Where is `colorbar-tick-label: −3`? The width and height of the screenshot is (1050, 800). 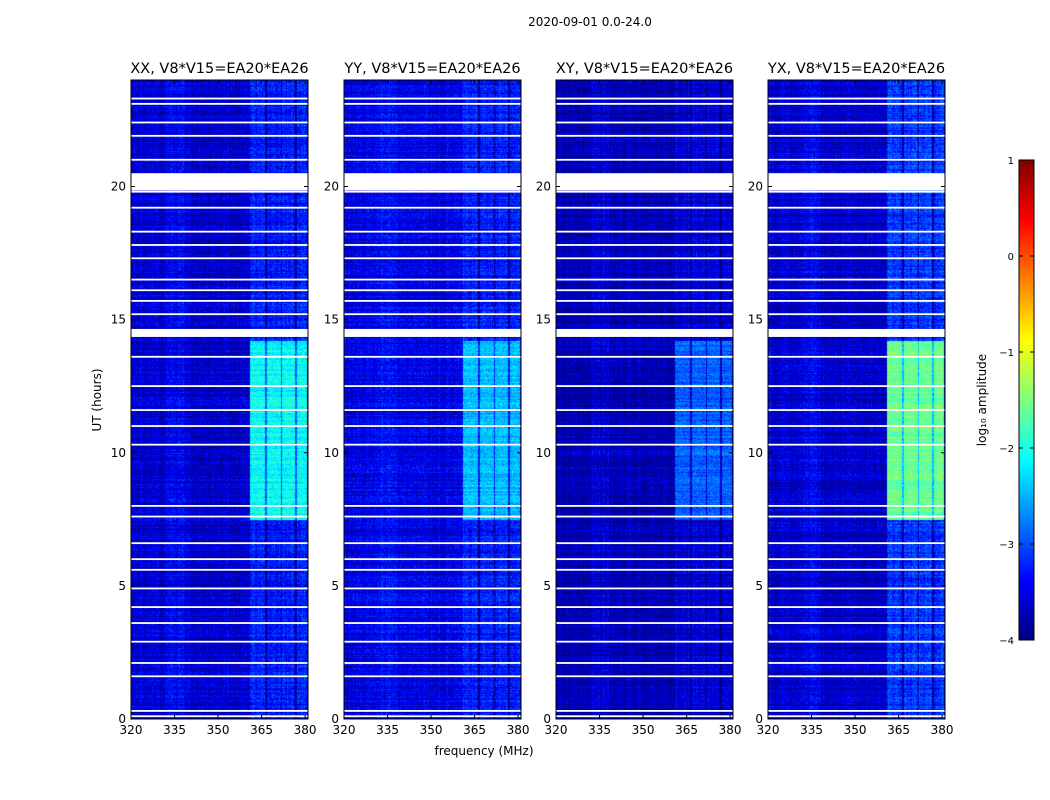
colorbar-tick-label: −3 is located at coordinates (1006, 545).